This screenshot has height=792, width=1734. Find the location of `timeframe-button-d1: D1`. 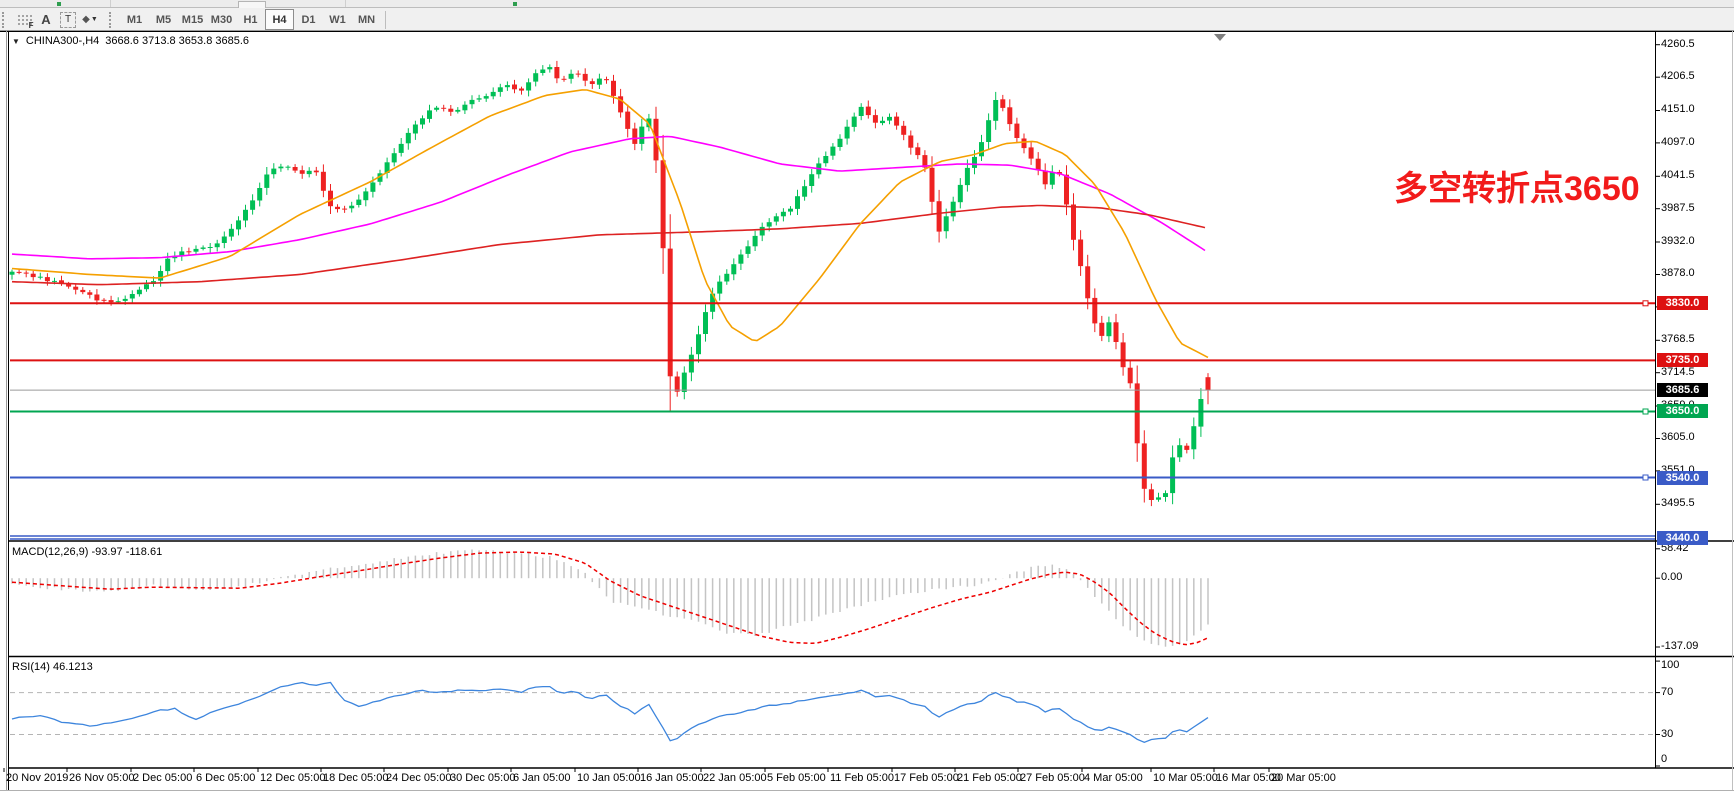

timeframe-button-d1: D1 is located at coordinates (308, 19).